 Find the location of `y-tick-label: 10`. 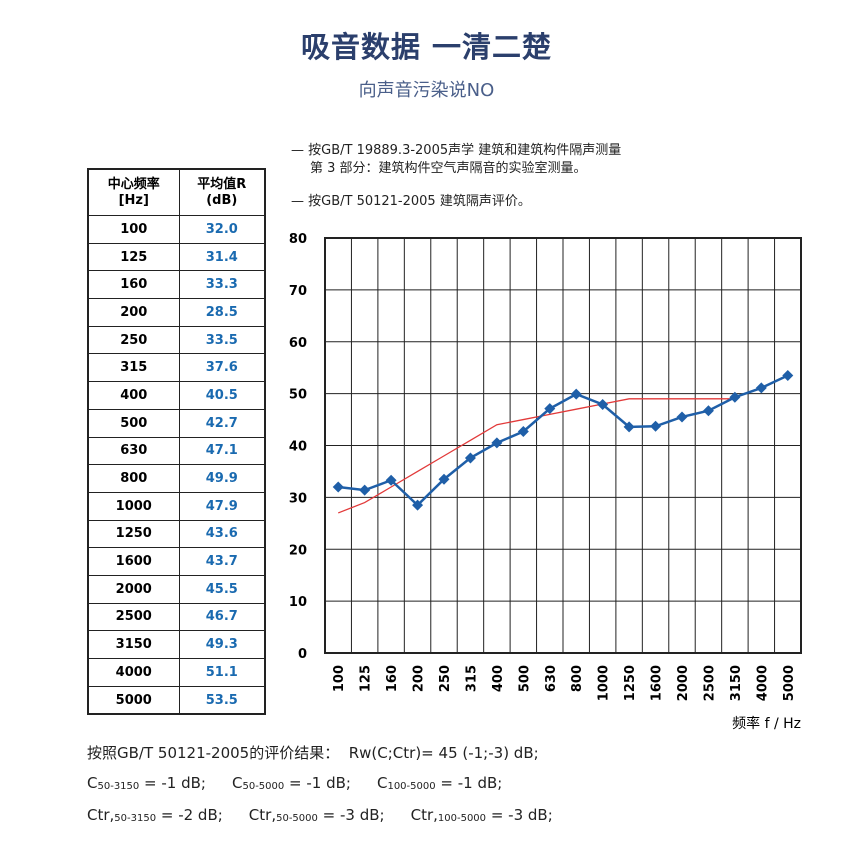

y-tick-label: 10 is located at coordinates (298, 602).